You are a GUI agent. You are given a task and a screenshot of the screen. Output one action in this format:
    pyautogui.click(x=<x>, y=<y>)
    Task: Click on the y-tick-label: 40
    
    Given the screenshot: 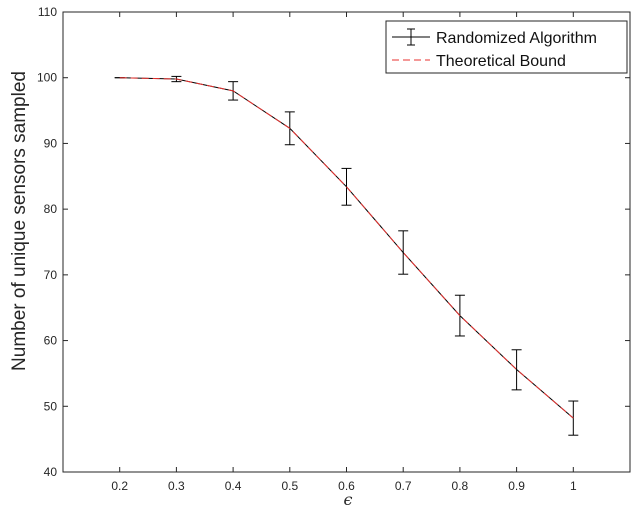 What is the action you would take?
    pyautogui.click(x=51, y=472)
    